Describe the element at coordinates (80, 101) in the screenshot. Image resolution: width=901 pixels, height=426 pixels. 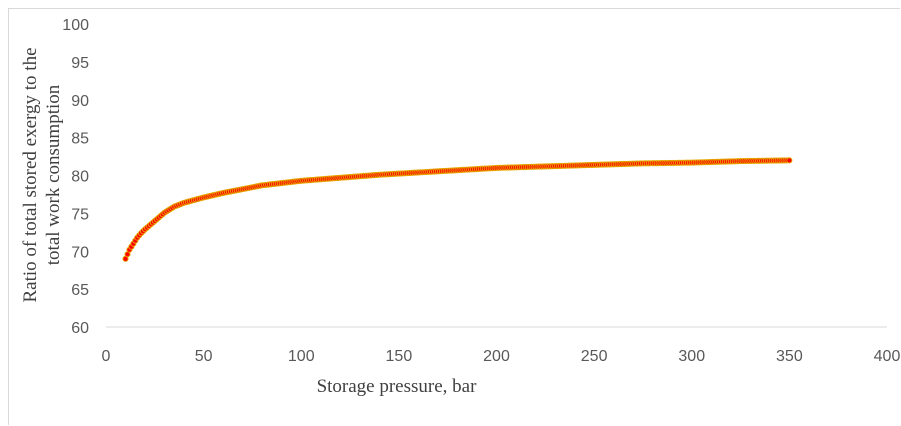
I see `y-tick-label: 90` at that location.